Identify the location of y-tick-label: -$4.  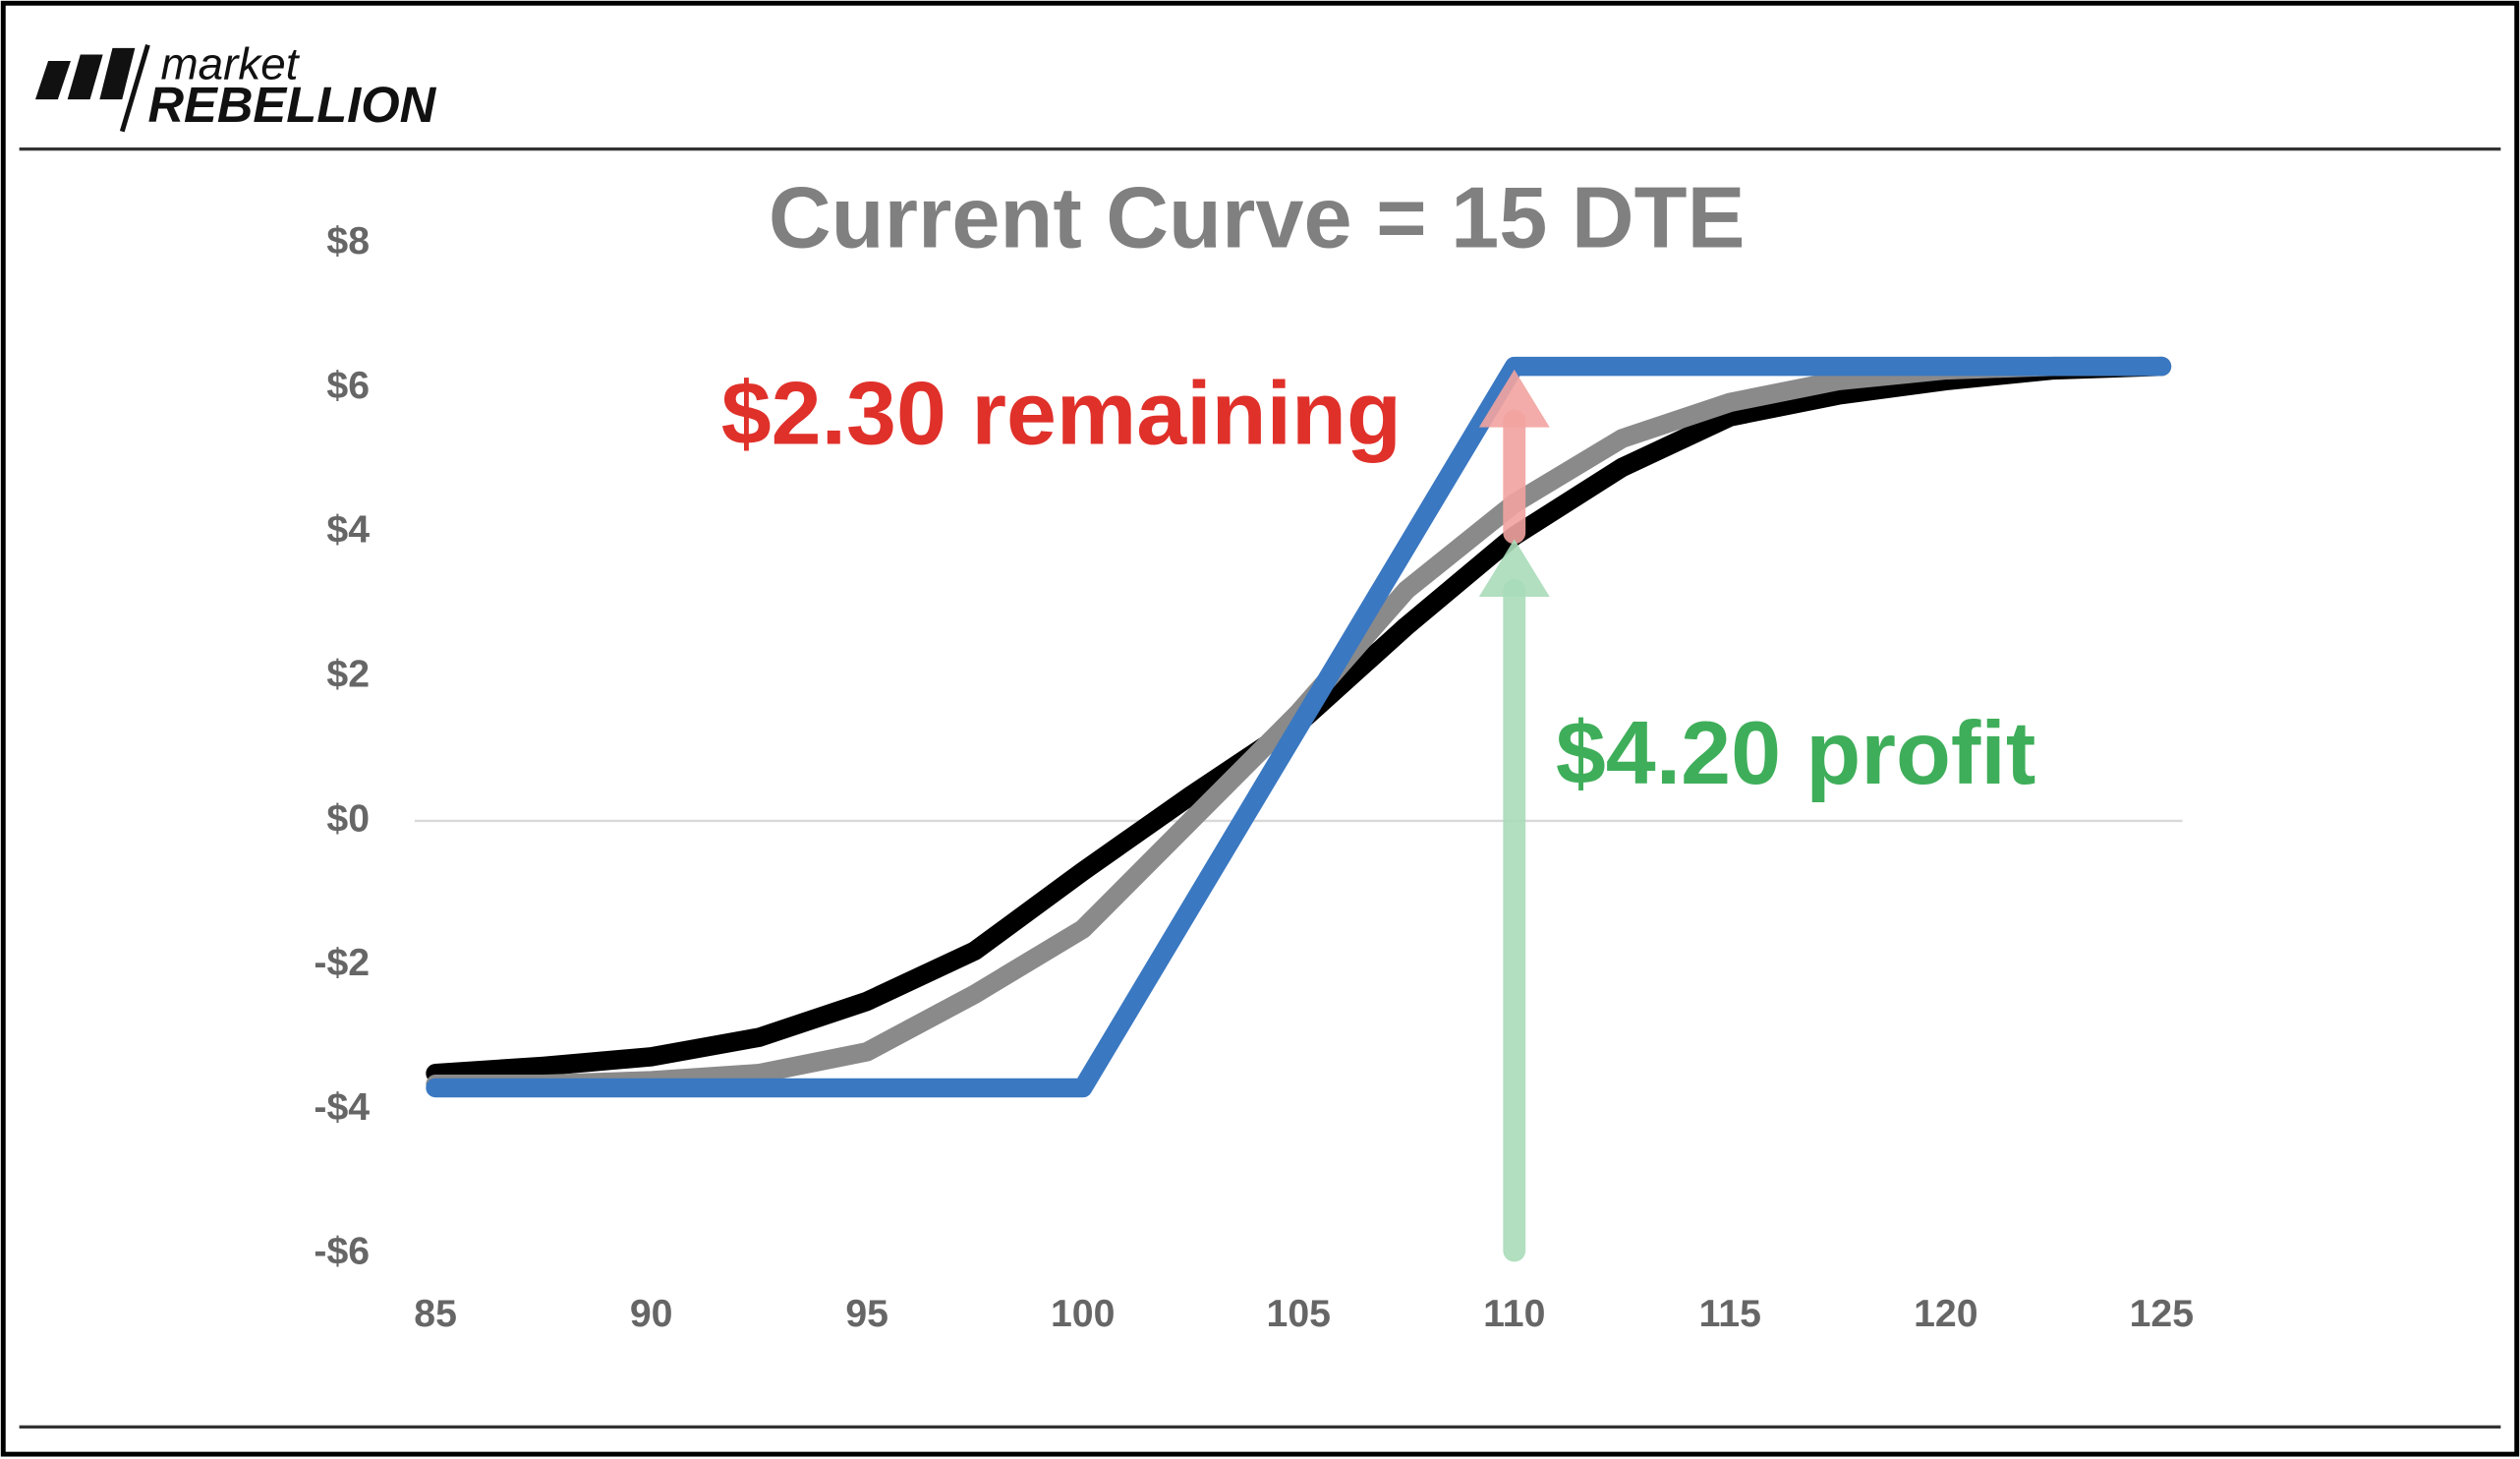
(342, 1107).